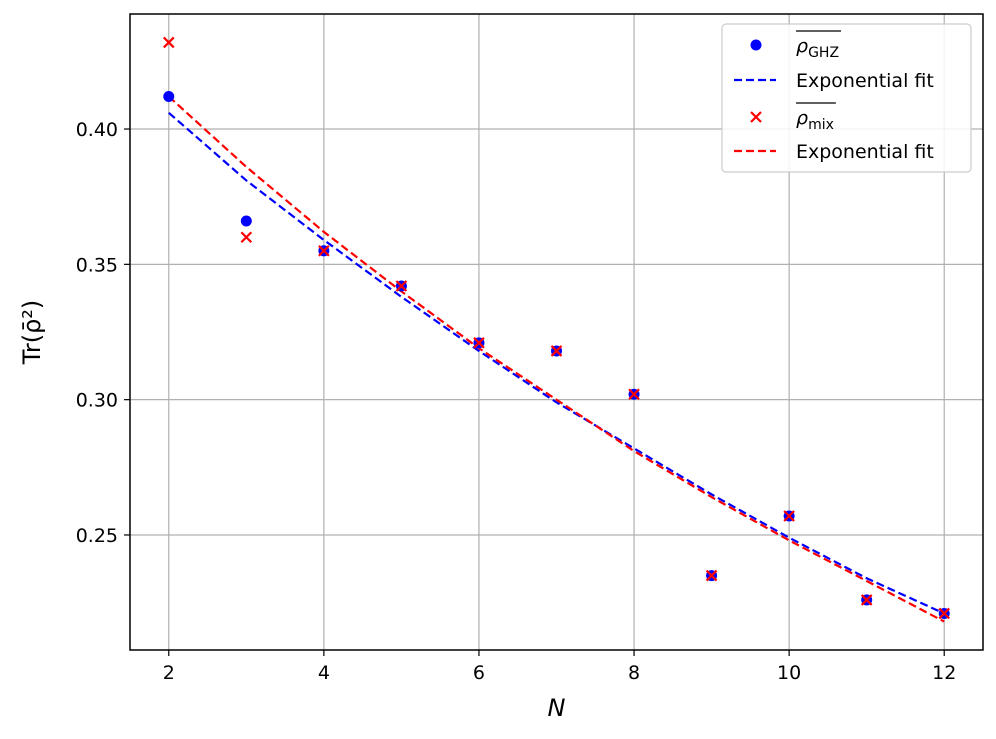 This screenshot has height=739, width=996. I want to click on legend-marker-mix, so click(756, 117).